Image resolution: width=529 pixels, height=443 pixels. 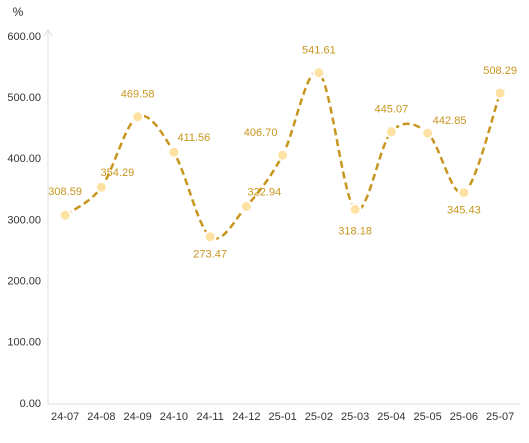 I want to click on x-tick-label: 24-07, so click(x=65, y=417).